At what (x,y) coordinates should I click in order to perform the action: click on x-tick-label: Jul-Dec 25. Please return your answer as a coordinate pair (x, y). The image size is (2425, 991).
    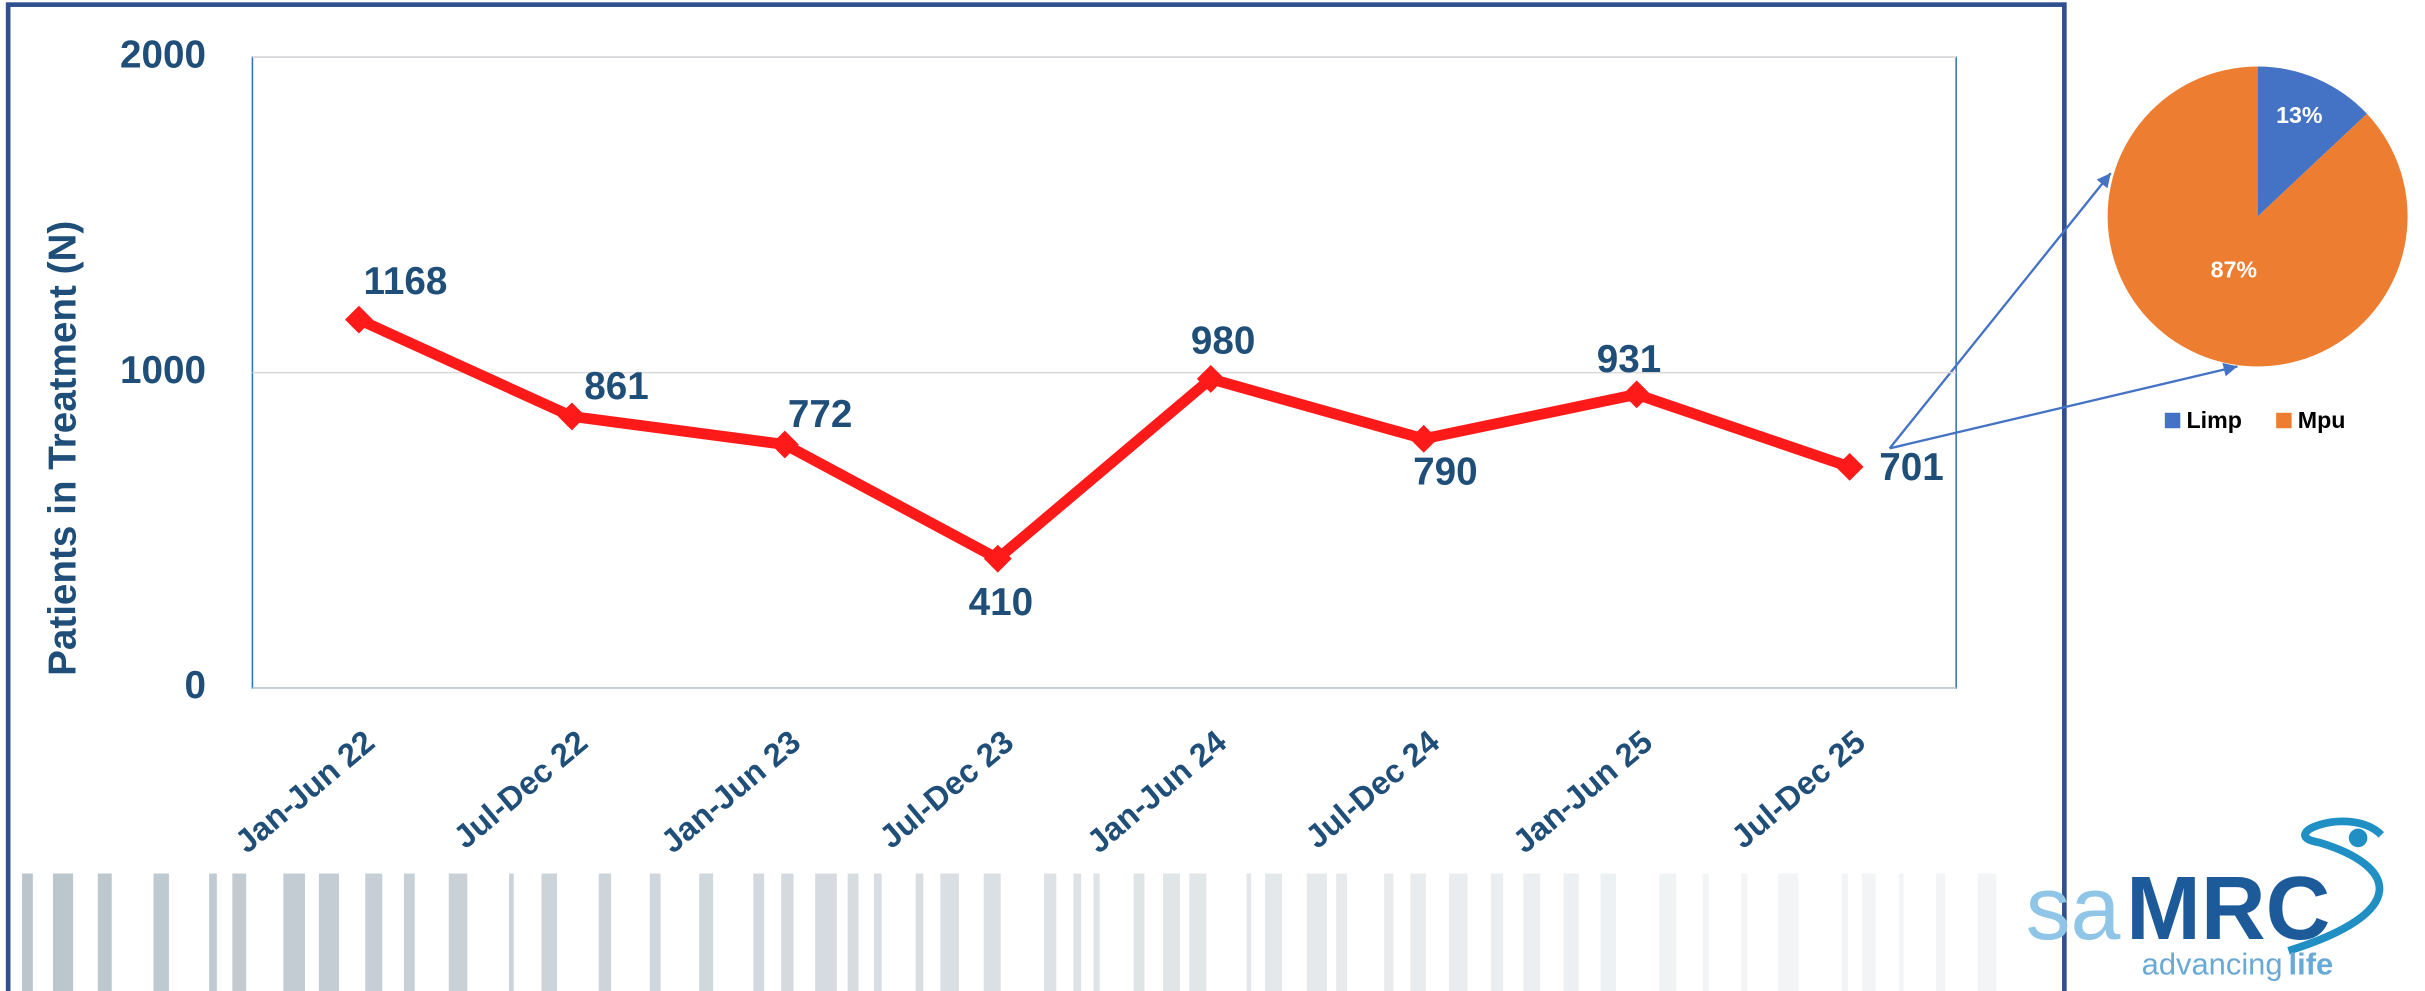
    Looking at the image, I should click on (1799, 789).